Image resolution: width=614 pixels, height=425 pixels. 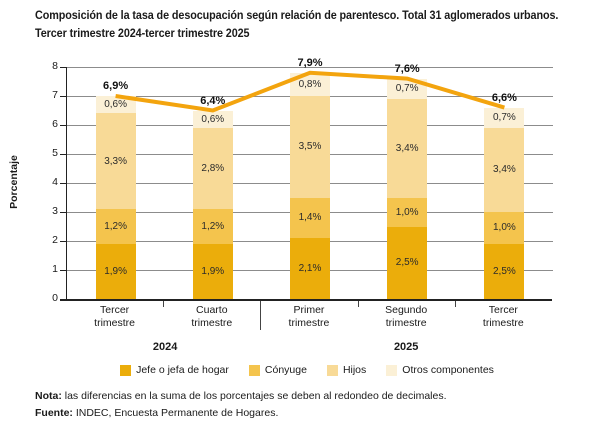 What do you see at coordinates (261, 315) in the screenshot?
I see `year-divider-tick` at bounding box center [261, 315].